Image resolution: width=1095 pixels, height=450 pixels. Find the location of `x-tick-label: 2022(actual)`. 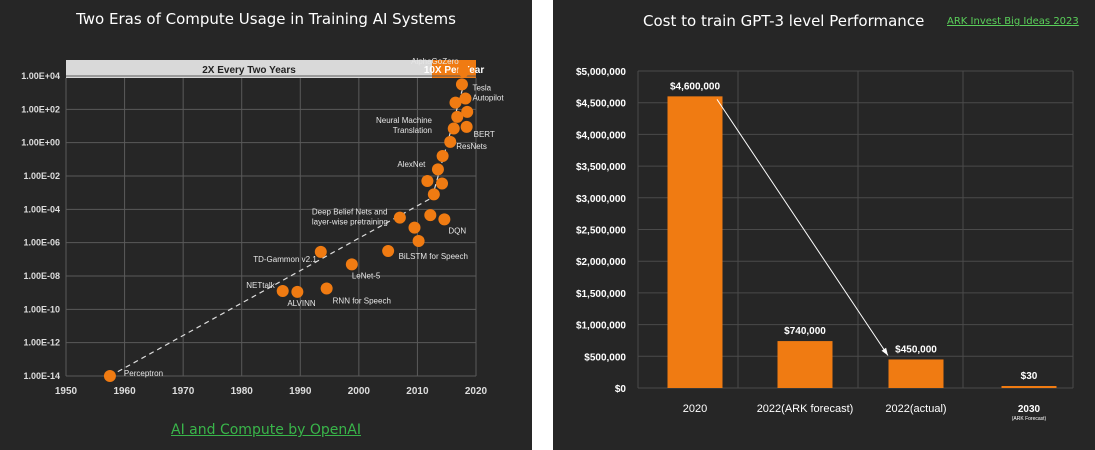

x-tick-label: 2022(actual) is located at coordinates (915, 409).